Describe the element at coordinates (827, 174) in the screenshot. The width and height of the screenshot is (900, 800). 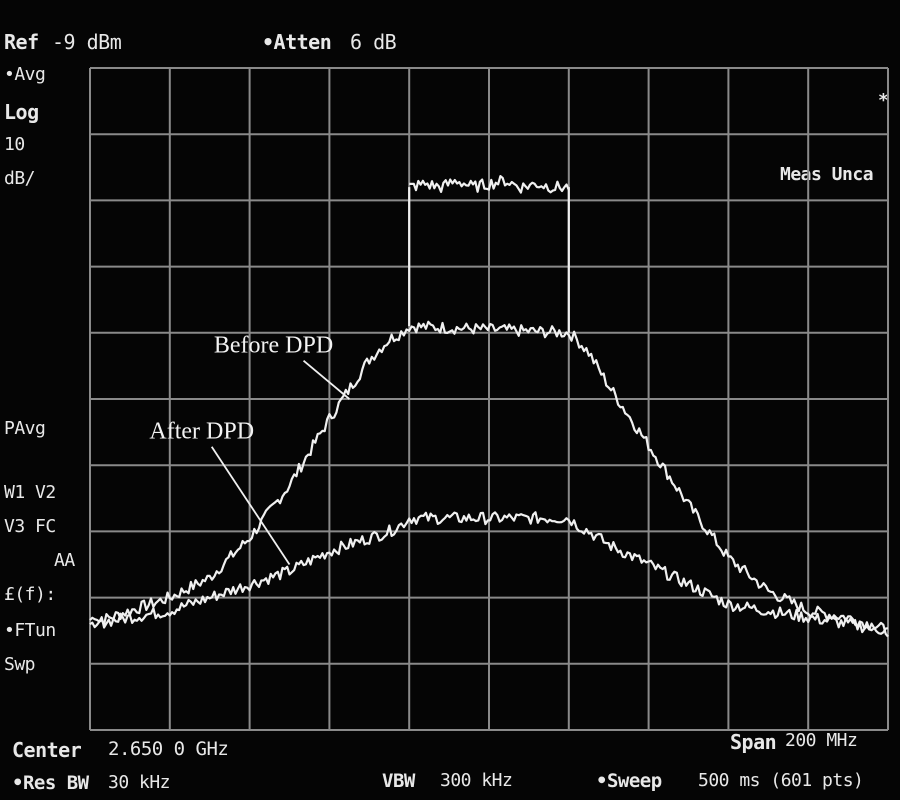
I see `meas-uncal-label: Meas Unca` at that location.